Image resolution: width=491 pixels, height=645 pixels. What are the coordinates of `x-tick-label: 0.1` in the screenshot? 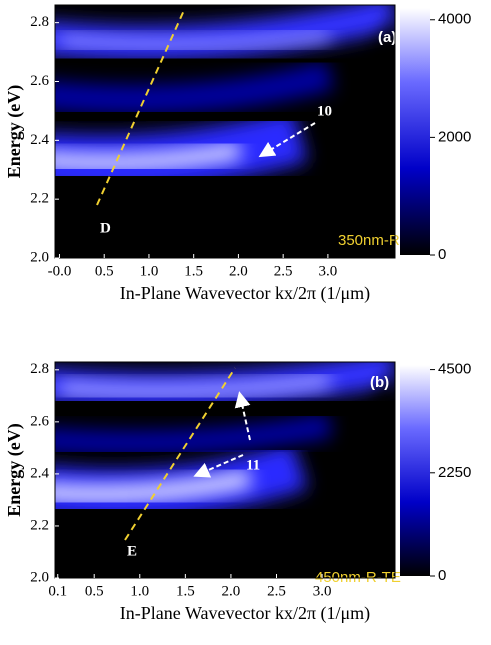 It's located at (57, 591).